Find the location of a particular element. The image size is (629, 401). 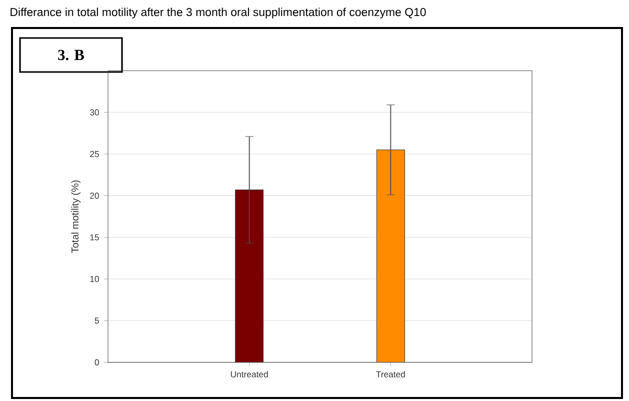

text: 3. B is located at coordinates (71, 55).